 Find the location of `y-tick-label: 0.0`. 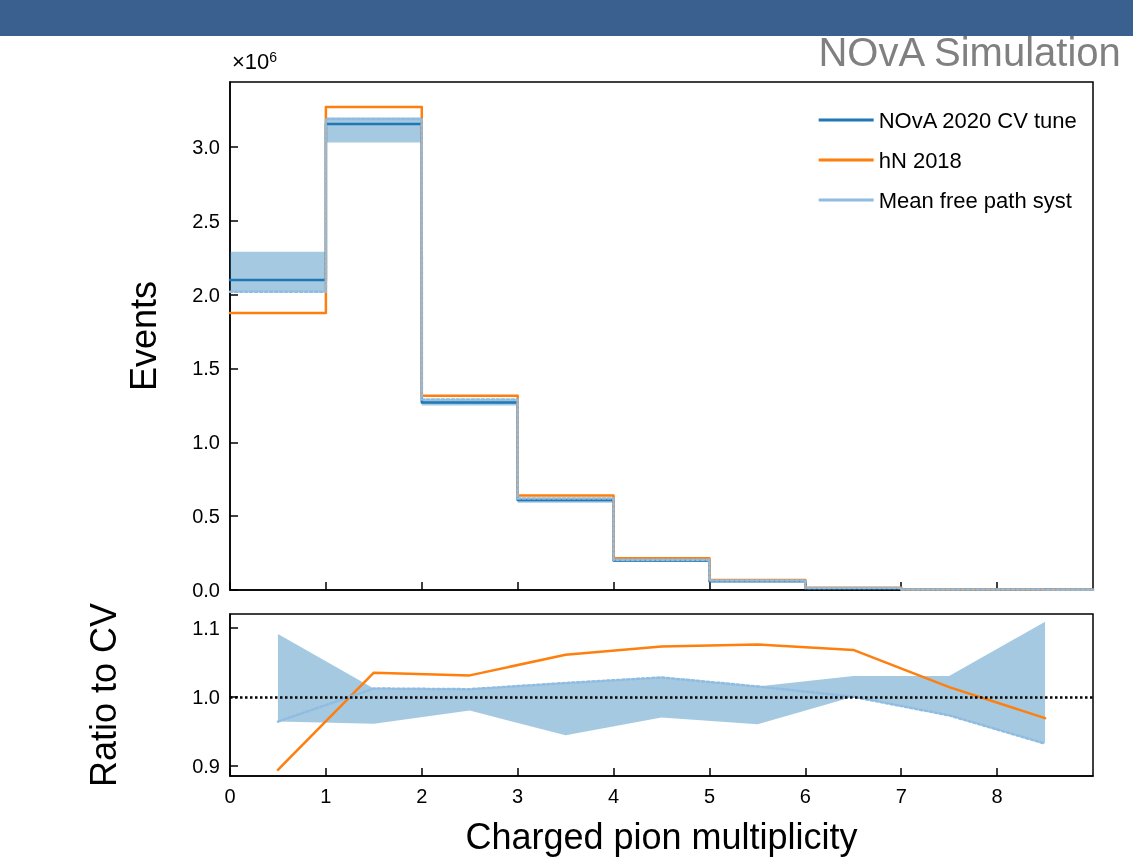

y-tick-label: 0.0 is located at coordinates (206, 590).